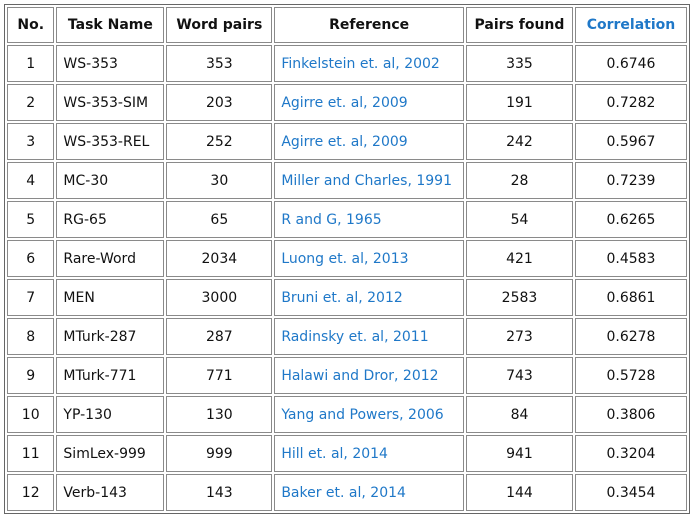 This screenshot has height=515, width=694. I want to click on cell-task-name: MTurk-287, so click(110, 336).